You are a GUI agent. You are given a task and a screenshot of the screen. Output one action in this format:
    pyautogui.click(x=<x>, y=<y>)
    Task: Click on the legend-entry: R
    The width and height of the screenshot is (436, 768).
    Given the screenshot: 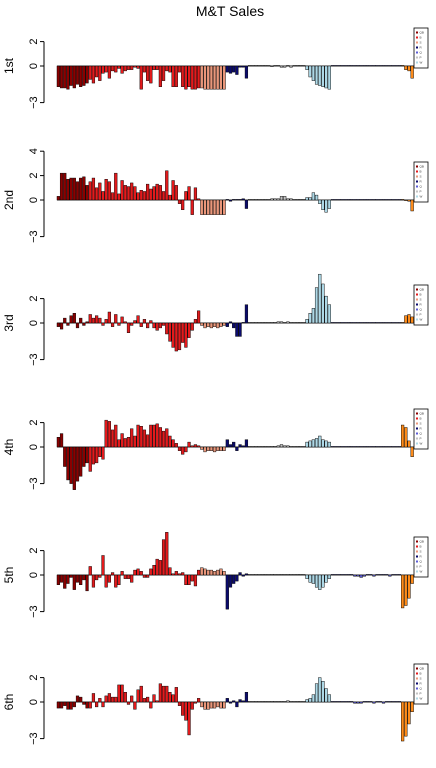 What is the action you would take?
    pyautogui.click(x=421, y=182)
    